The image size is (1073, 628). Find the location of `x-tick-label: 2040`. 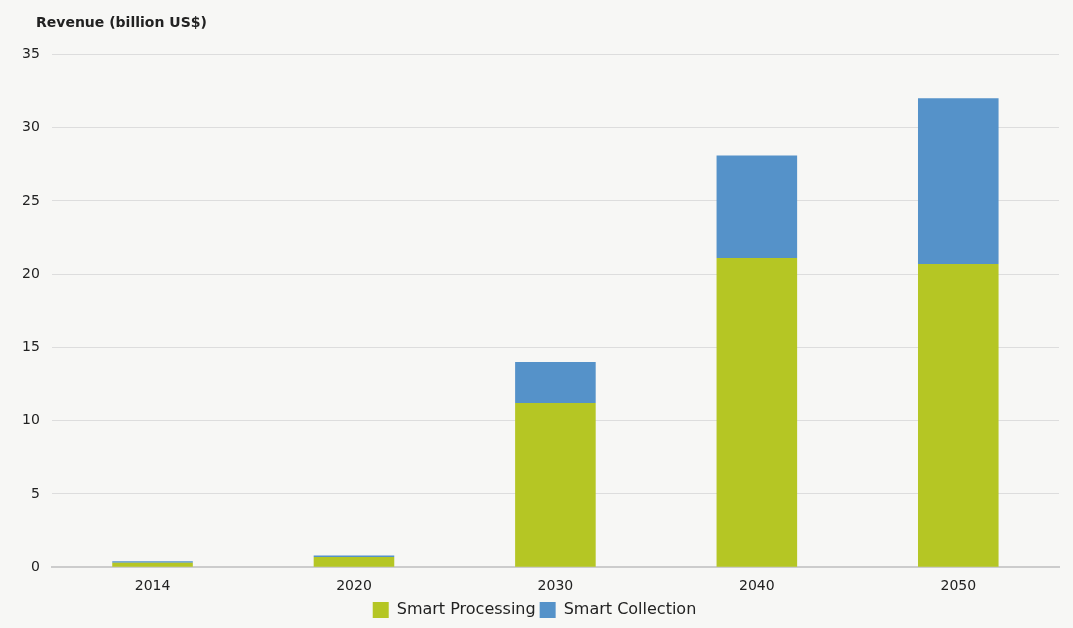

x-tick-label: 2040 is located at coordinates (757, 585).